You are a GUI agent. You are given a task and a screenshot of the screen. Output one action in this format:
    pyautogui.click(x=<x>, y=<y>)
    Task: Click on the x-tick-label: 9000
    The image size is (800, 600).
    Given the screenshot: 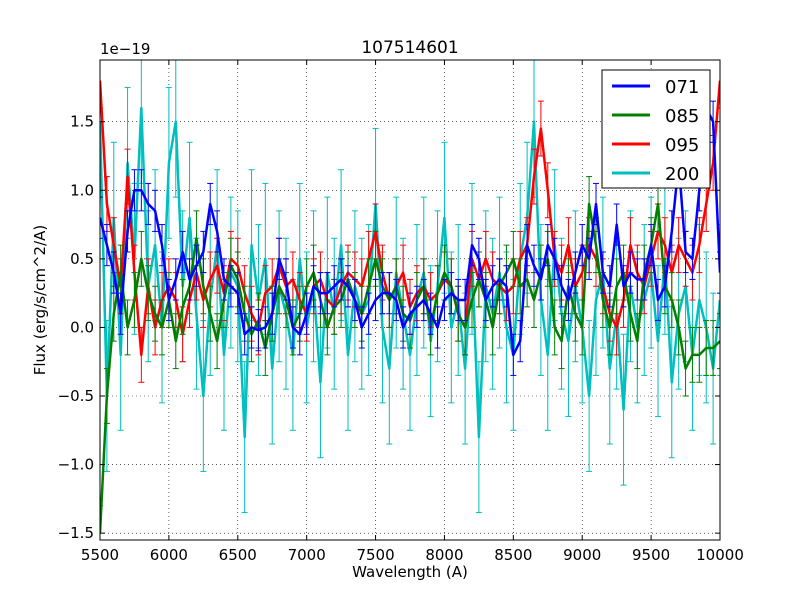 What is the action you would take?
    pyautogui.click(x=582, y=555)
    